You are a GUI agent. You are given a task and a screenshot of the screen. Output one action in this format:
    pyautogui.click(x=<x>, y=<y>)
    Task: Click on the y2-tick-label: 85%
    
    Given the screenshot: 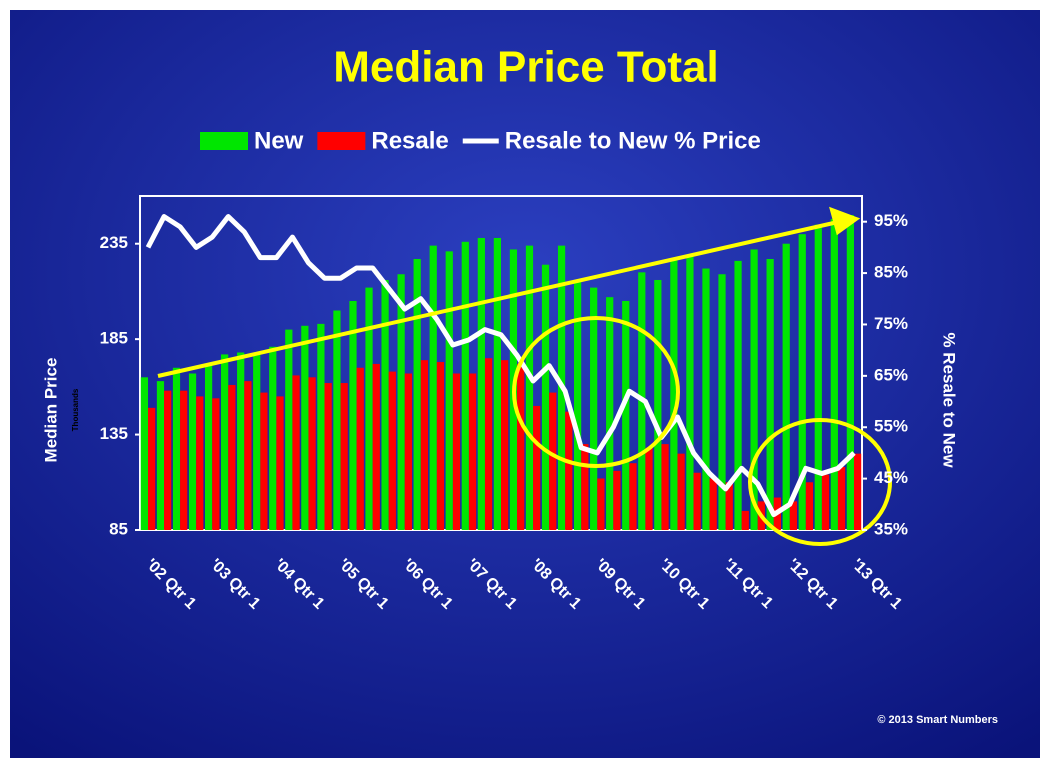 What is the action you would take?
    pyautogui.click(x=891, y=272)
    